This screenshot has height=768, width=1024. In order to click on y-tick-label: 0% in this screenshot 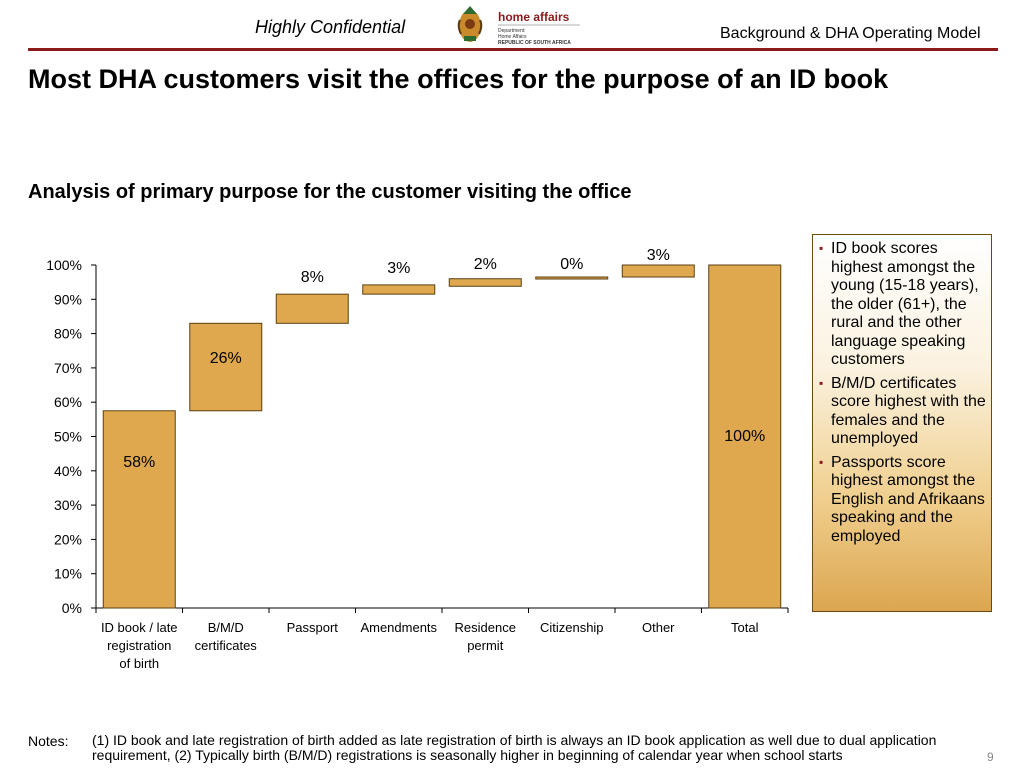, I will do `click(72, 608)`.